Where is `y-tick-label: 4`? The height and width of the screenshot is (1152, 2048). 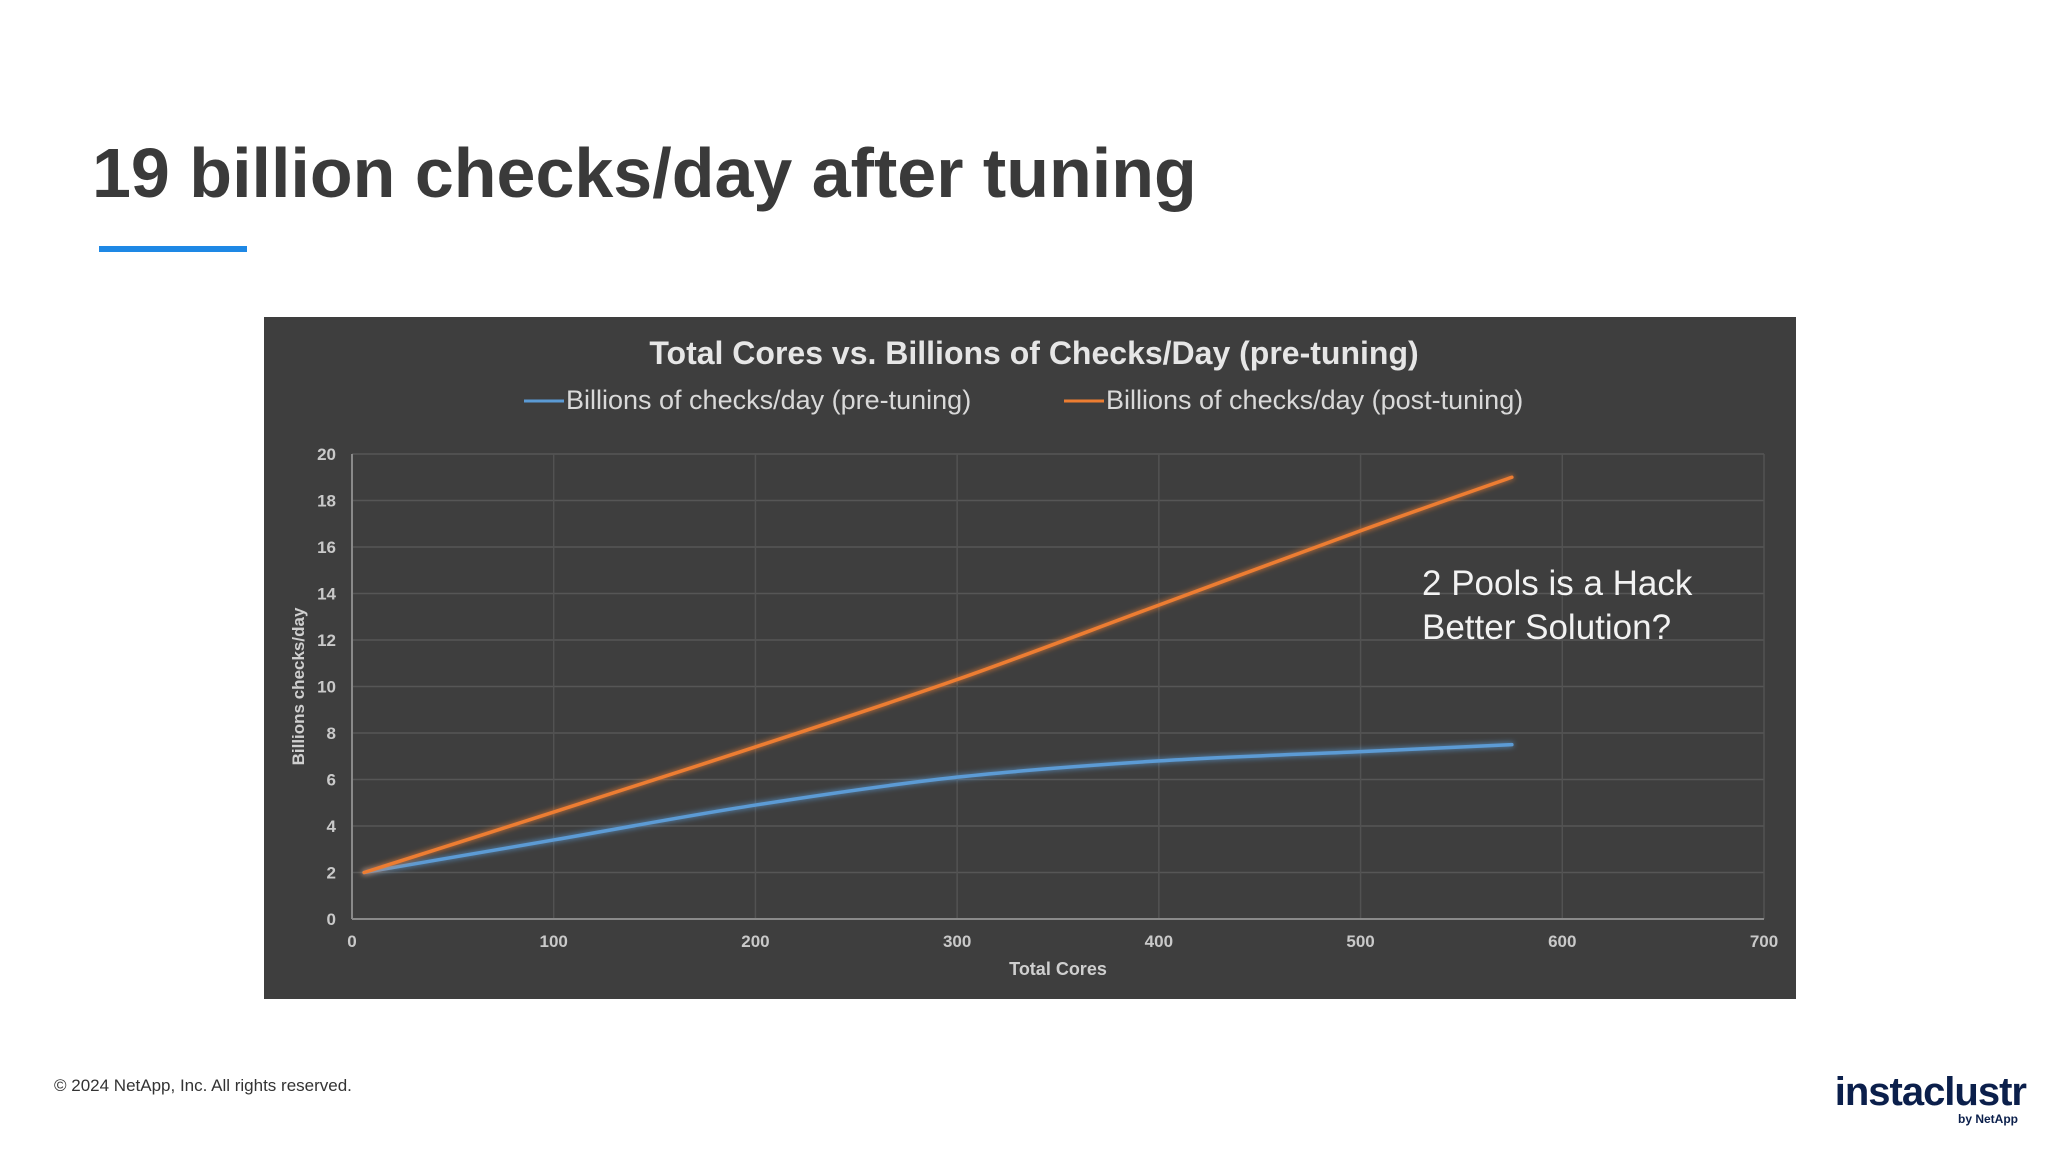 y-tick-label: 4 is located at coordinates (332, 826).